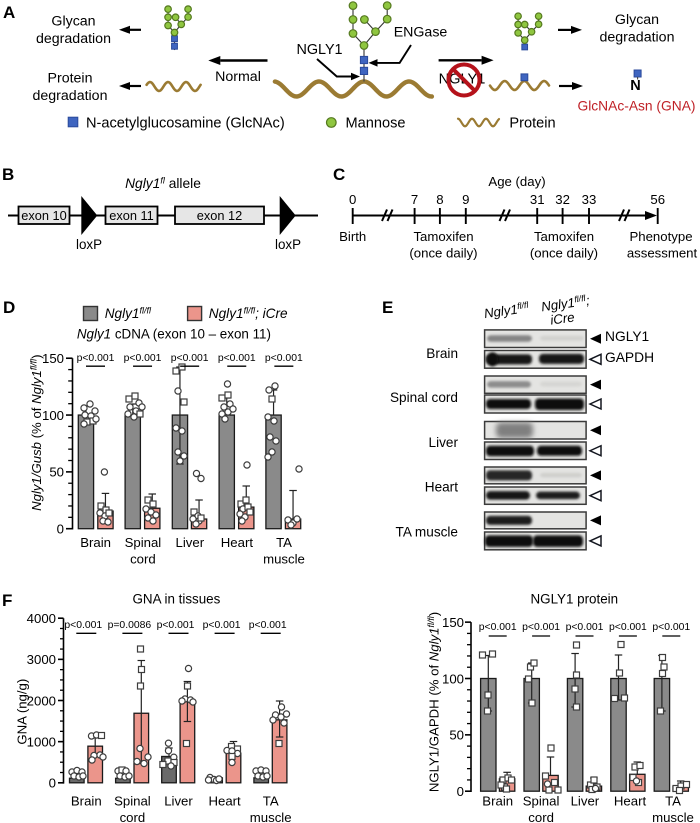 This screenshot has height=823, width=700. Describe the element at coordinates (662, 253) in the screenshot. I see `svg-text: assessment` at that location.